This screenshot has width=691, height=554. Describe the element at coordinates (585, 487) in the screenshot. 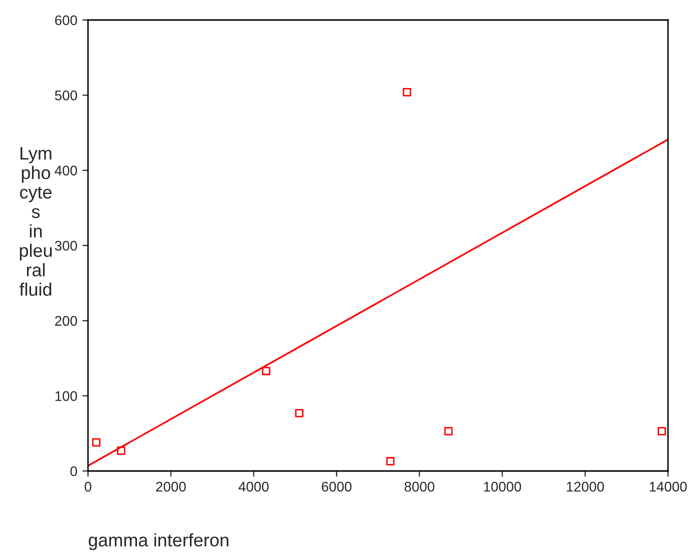

I see `x-tick-label: 12000` at that location.